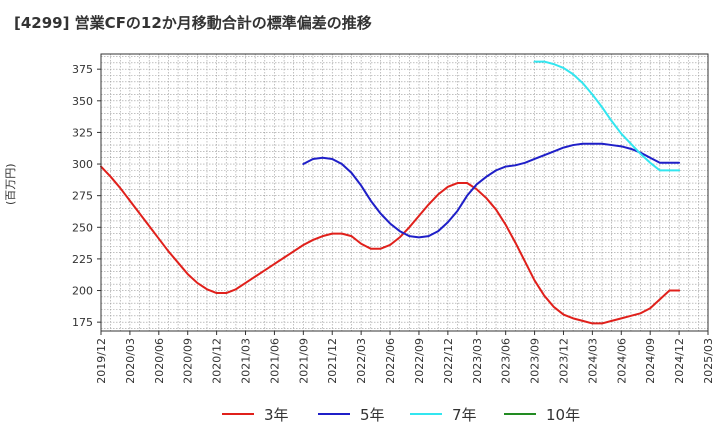 This screenshot has height=440, width=720. Describe the element at coordinates (650, 361) in the screenshot. I see `x-tick-label: 2024/09` at that location.